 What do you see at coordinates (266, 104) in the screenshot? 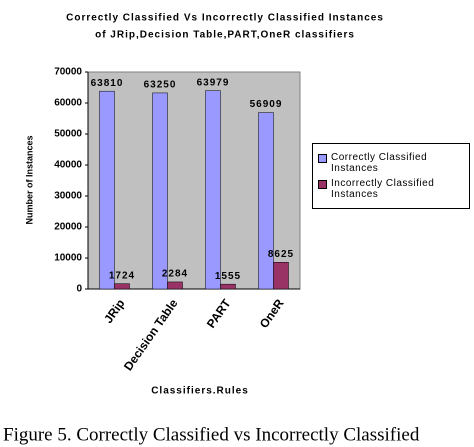
I see `data-label: 56909` at bounding box center [266, 104].